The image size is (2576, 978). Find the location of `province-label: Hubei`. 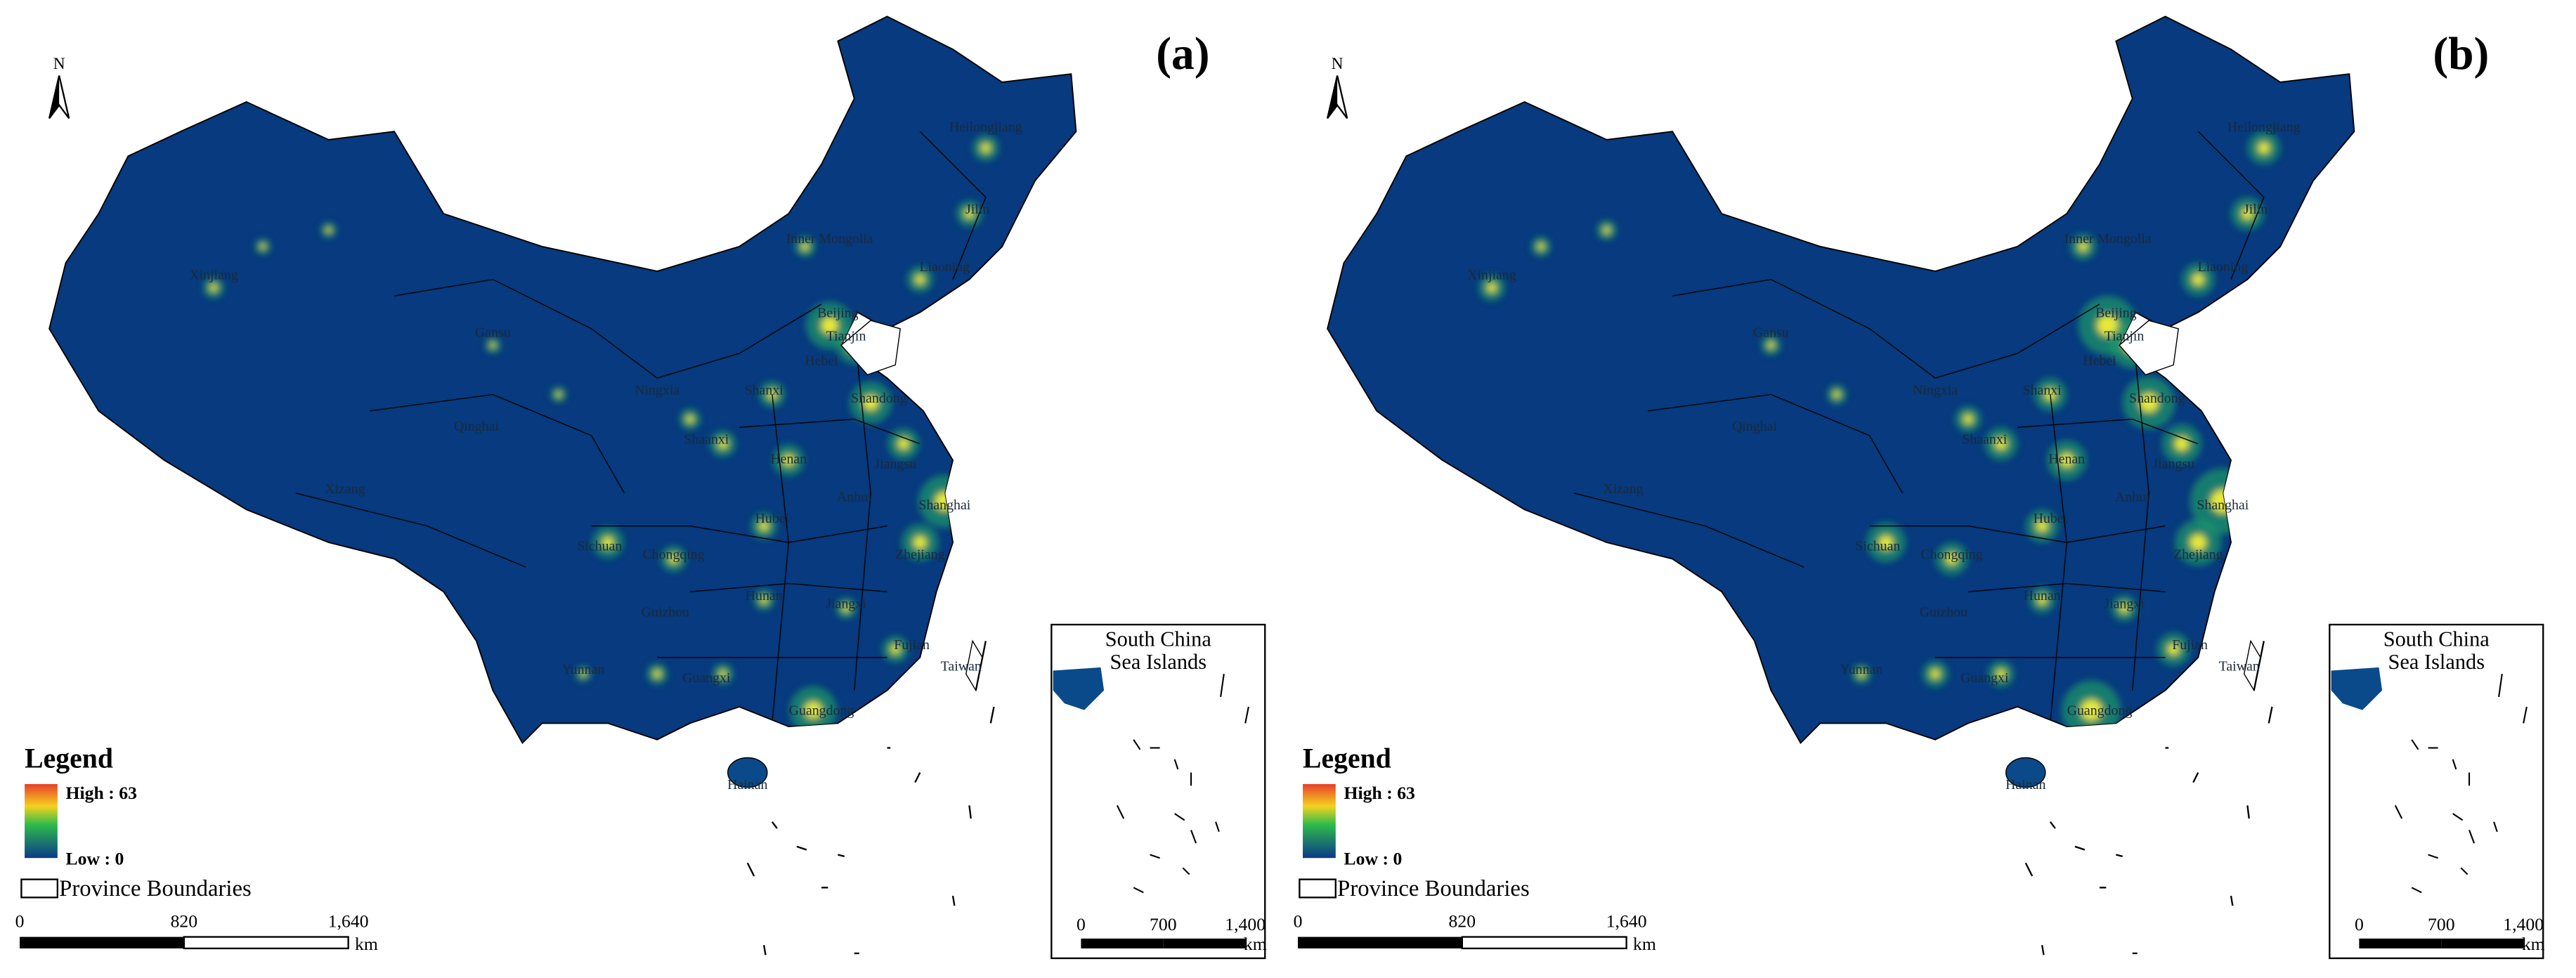

province-label: Hubei is located at coordinates (2051, 518).